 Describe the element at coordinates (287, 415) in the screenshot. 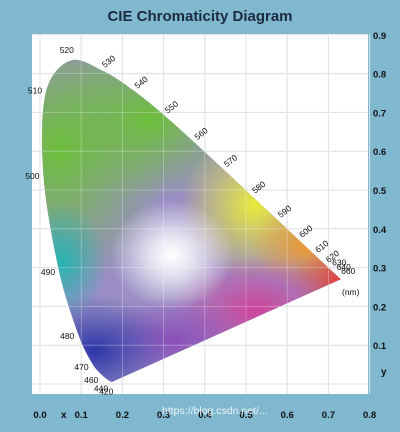

I see `x-tick-label: 0.6` at that location.